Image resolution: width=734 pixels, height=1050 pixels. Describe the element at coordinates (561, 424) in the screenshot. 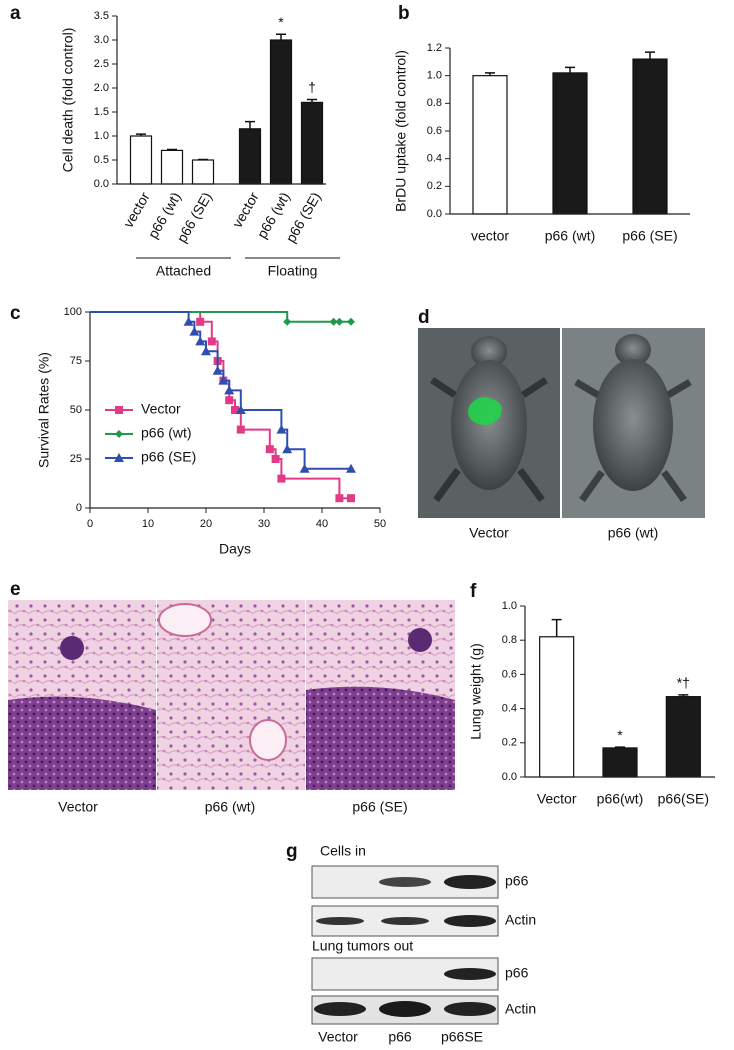

I see `panel-d: d Vector p66 (wt)` at that location.